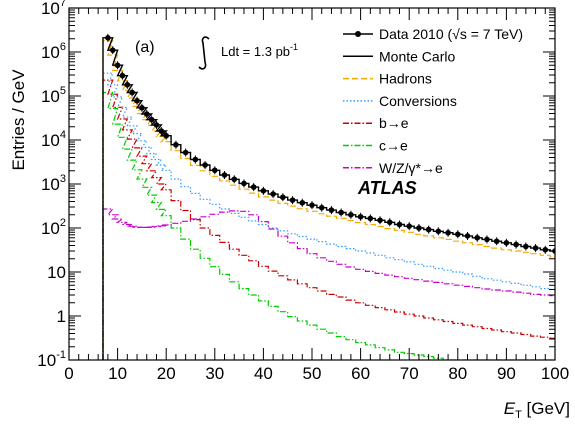  I want to click on x-tick-label: 10, so click(117, 373).